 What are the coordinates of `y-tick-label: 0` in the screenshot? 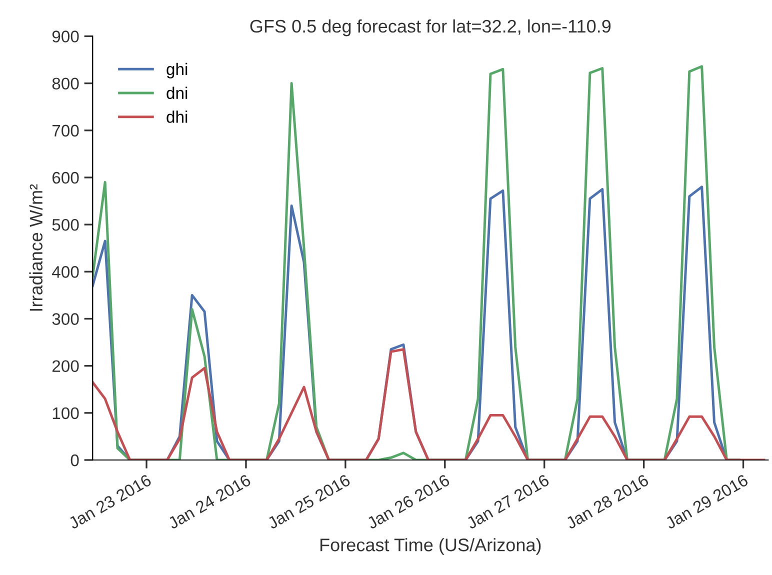 It's located at (74, 460).